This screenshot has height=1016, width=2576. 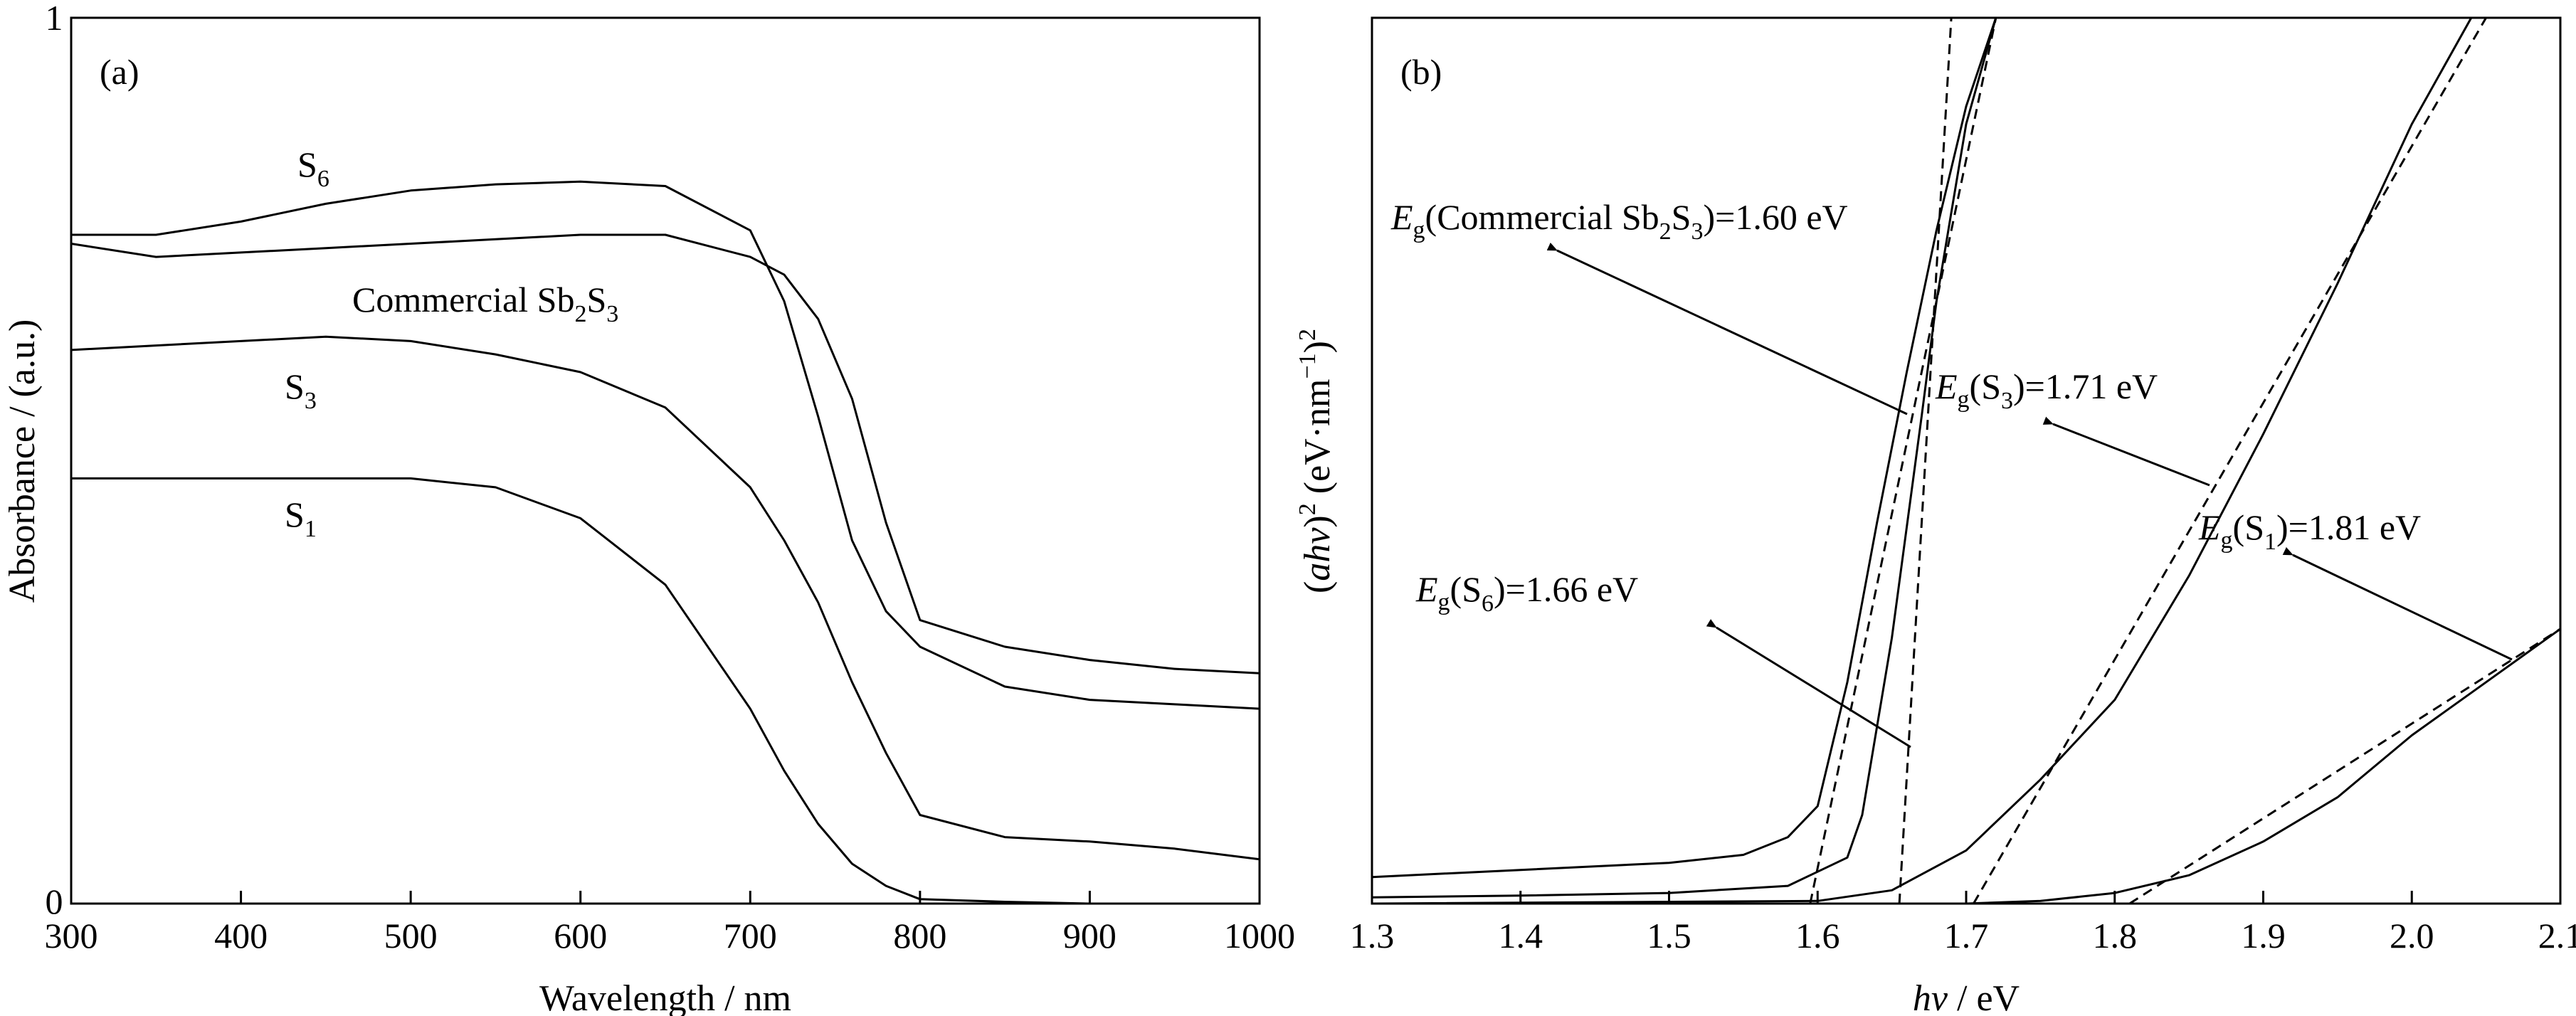 What do you see at coordinates (2397, 603) in the screenshot?
I see `annotation-arrow-s1` at bounding box center [2397, 603].